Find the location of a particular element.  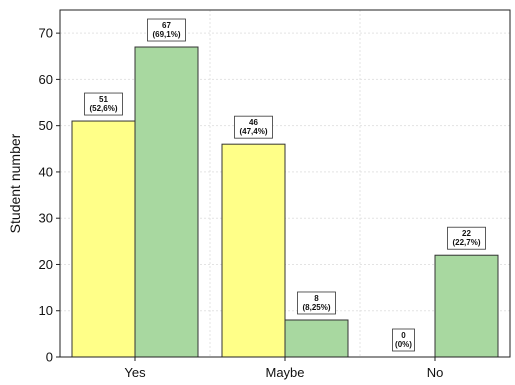

y-tick-label: 0 is located at coordinates (49, 357).